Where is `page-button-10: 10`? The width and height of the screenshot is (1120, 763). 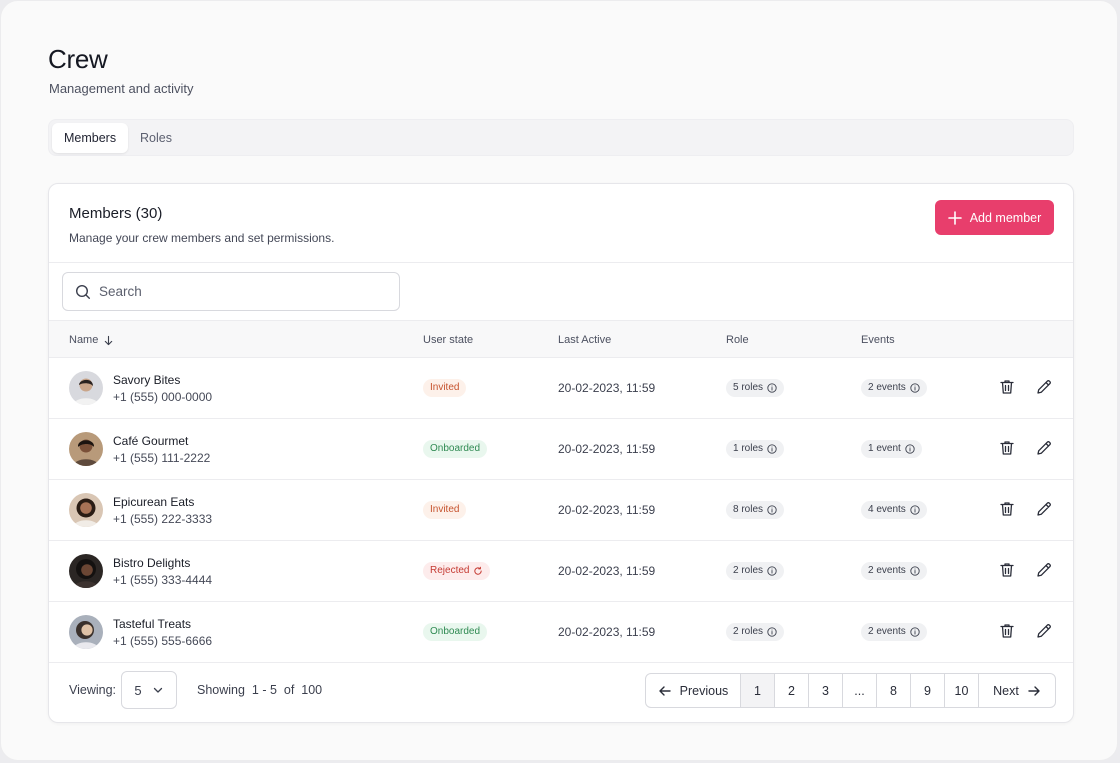
page-button-10: 10 is located at coordinates (962, 690).